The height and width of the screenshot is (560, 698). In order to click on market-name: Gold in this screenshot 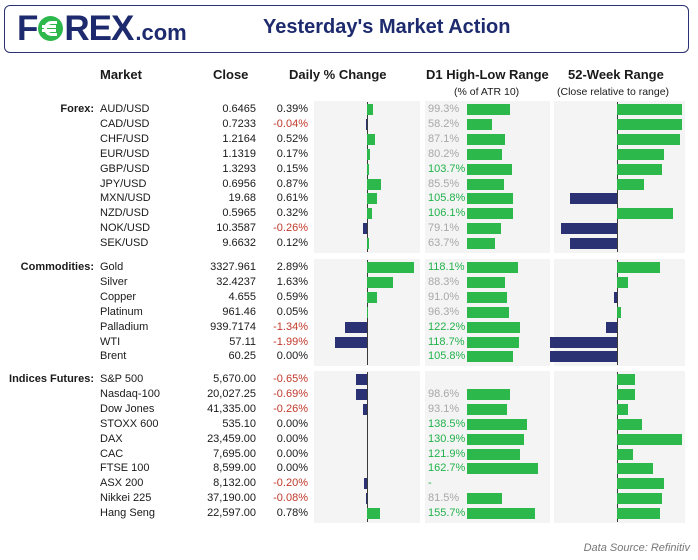, I will do `click(112, 267)`.